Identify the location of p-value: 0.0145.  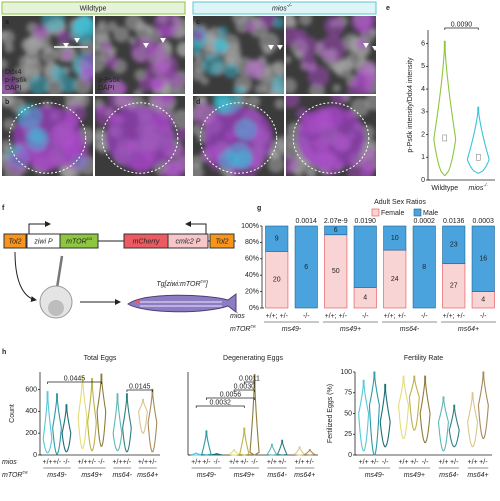
(140, 386).